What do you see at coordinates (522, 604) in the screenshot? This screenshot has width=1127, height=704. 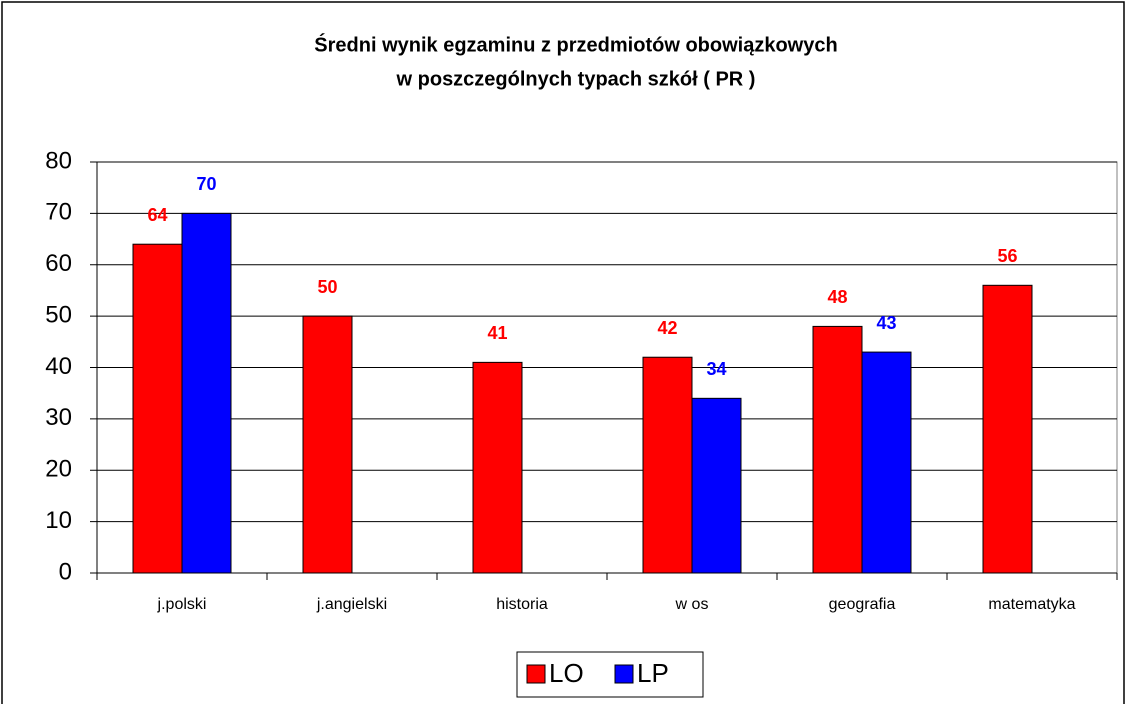 I see `x-tick-label: historia` at bounding box center [522, 604].